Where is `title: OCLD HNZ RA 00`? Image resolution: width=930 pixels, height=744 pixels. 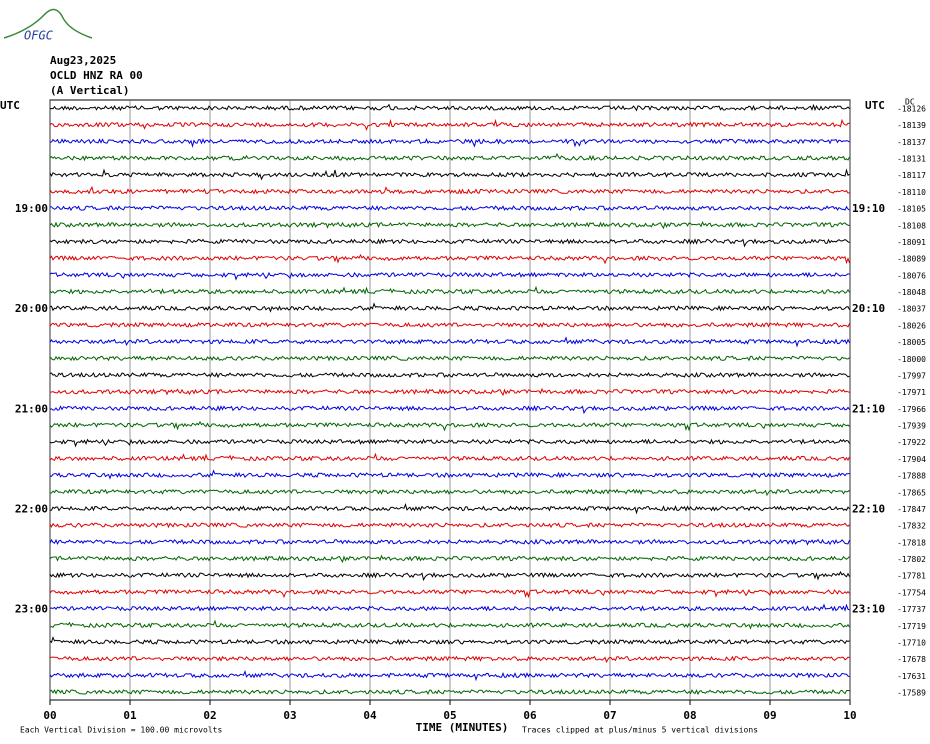
title: OCLD HNZ RA 00 is located at coordinates (96, 75).